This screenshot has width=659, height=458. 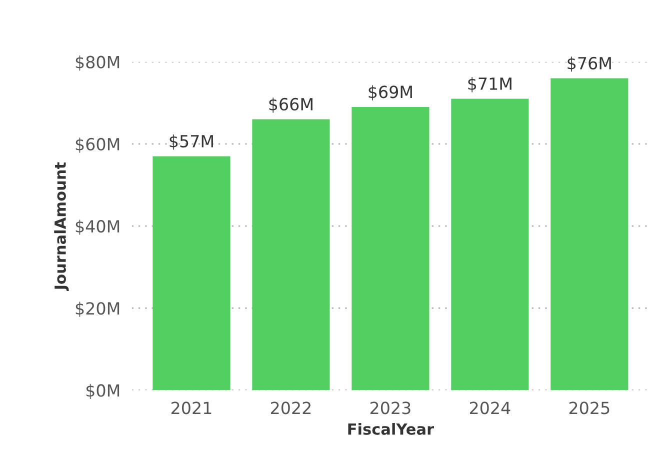 What do you see at coordinates (589, 408) in the screenshot?
I see `x-tick-label: 2025` at bounding box center [589, 408].